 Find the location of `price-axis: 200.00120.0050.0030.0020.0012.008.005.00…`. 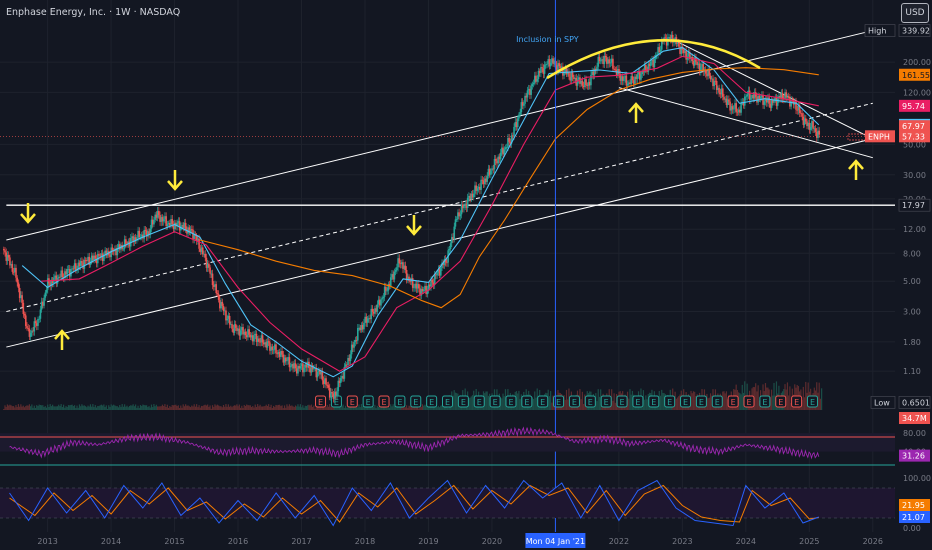

price-axis: 200.00120.0050.0030.0020.0012.008.005.00… is located at coordinates (898, 275).